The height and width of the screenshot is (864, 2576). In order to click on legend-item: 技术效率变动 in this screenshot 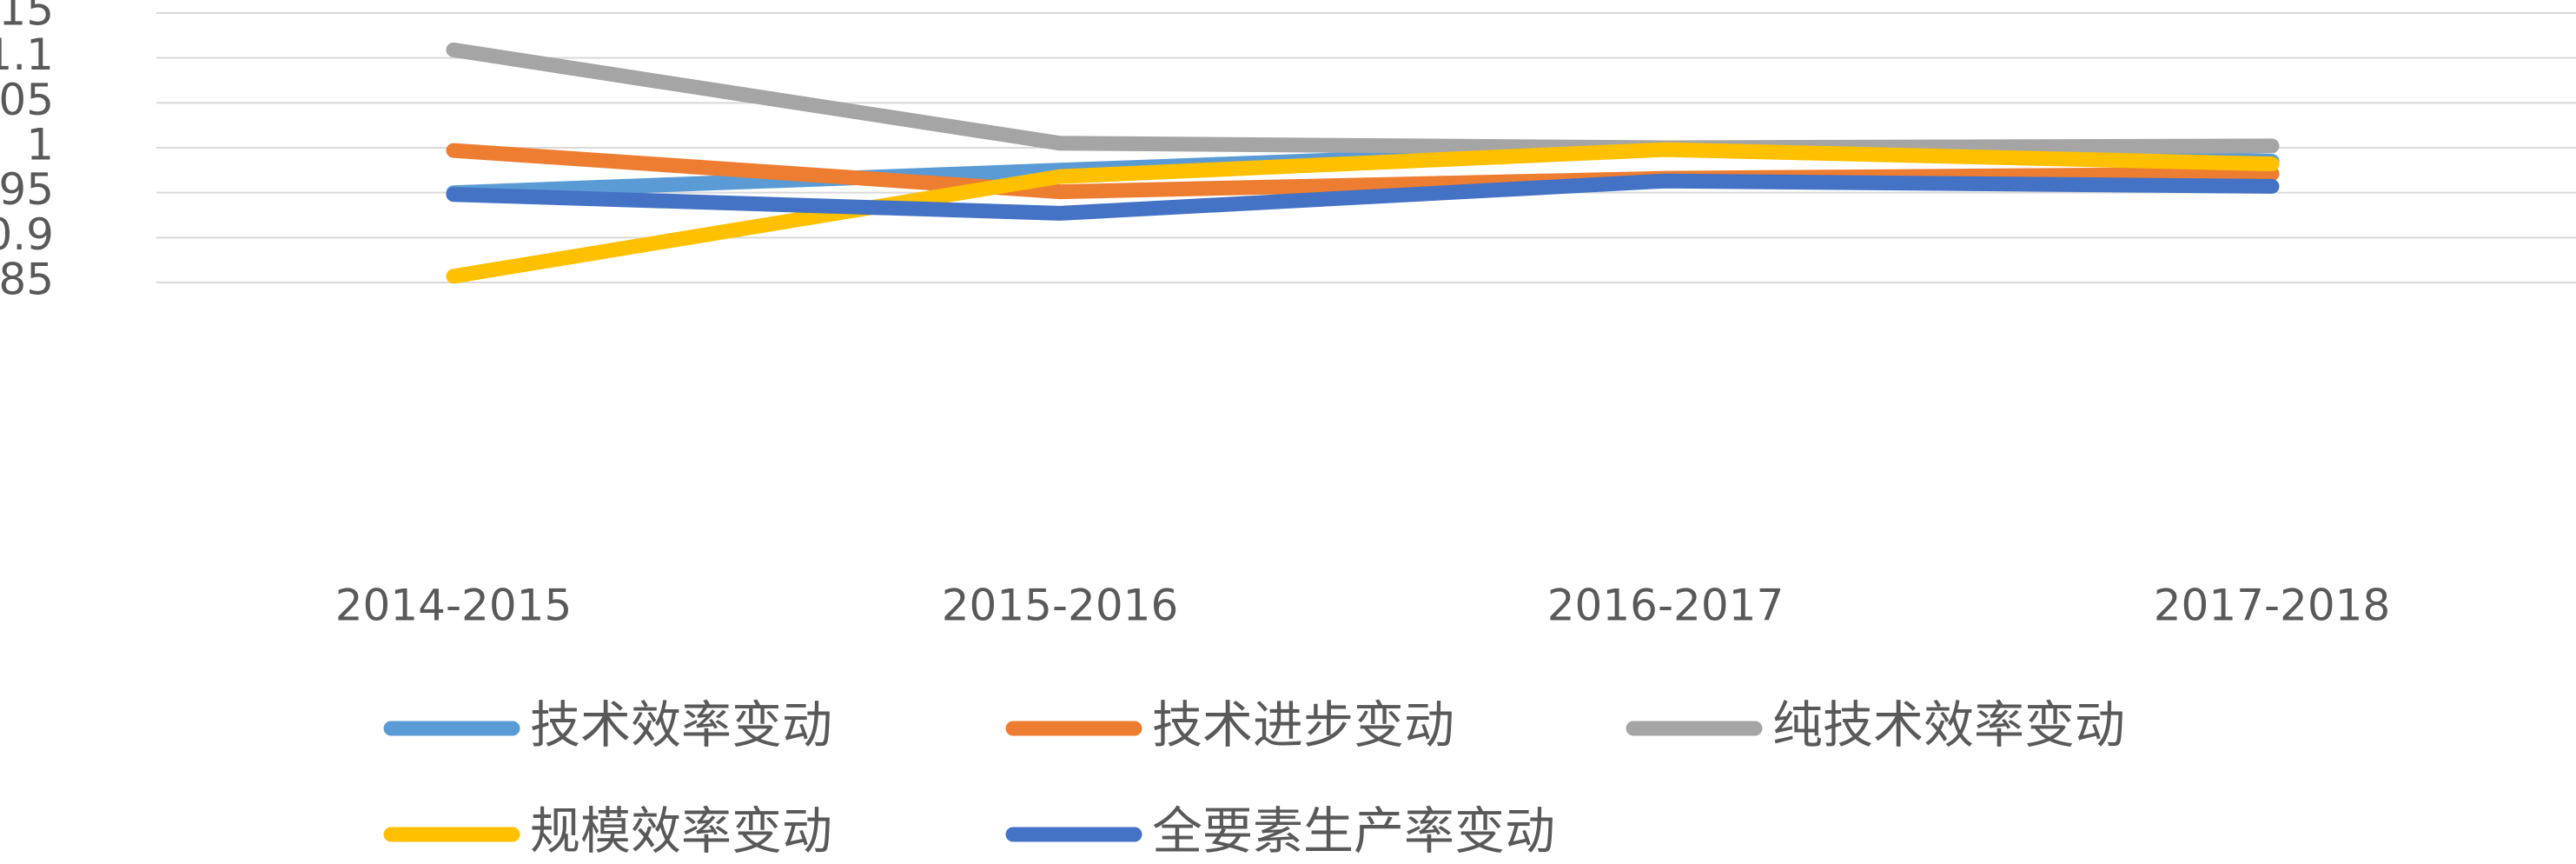, I will do `click(607, 725)`.